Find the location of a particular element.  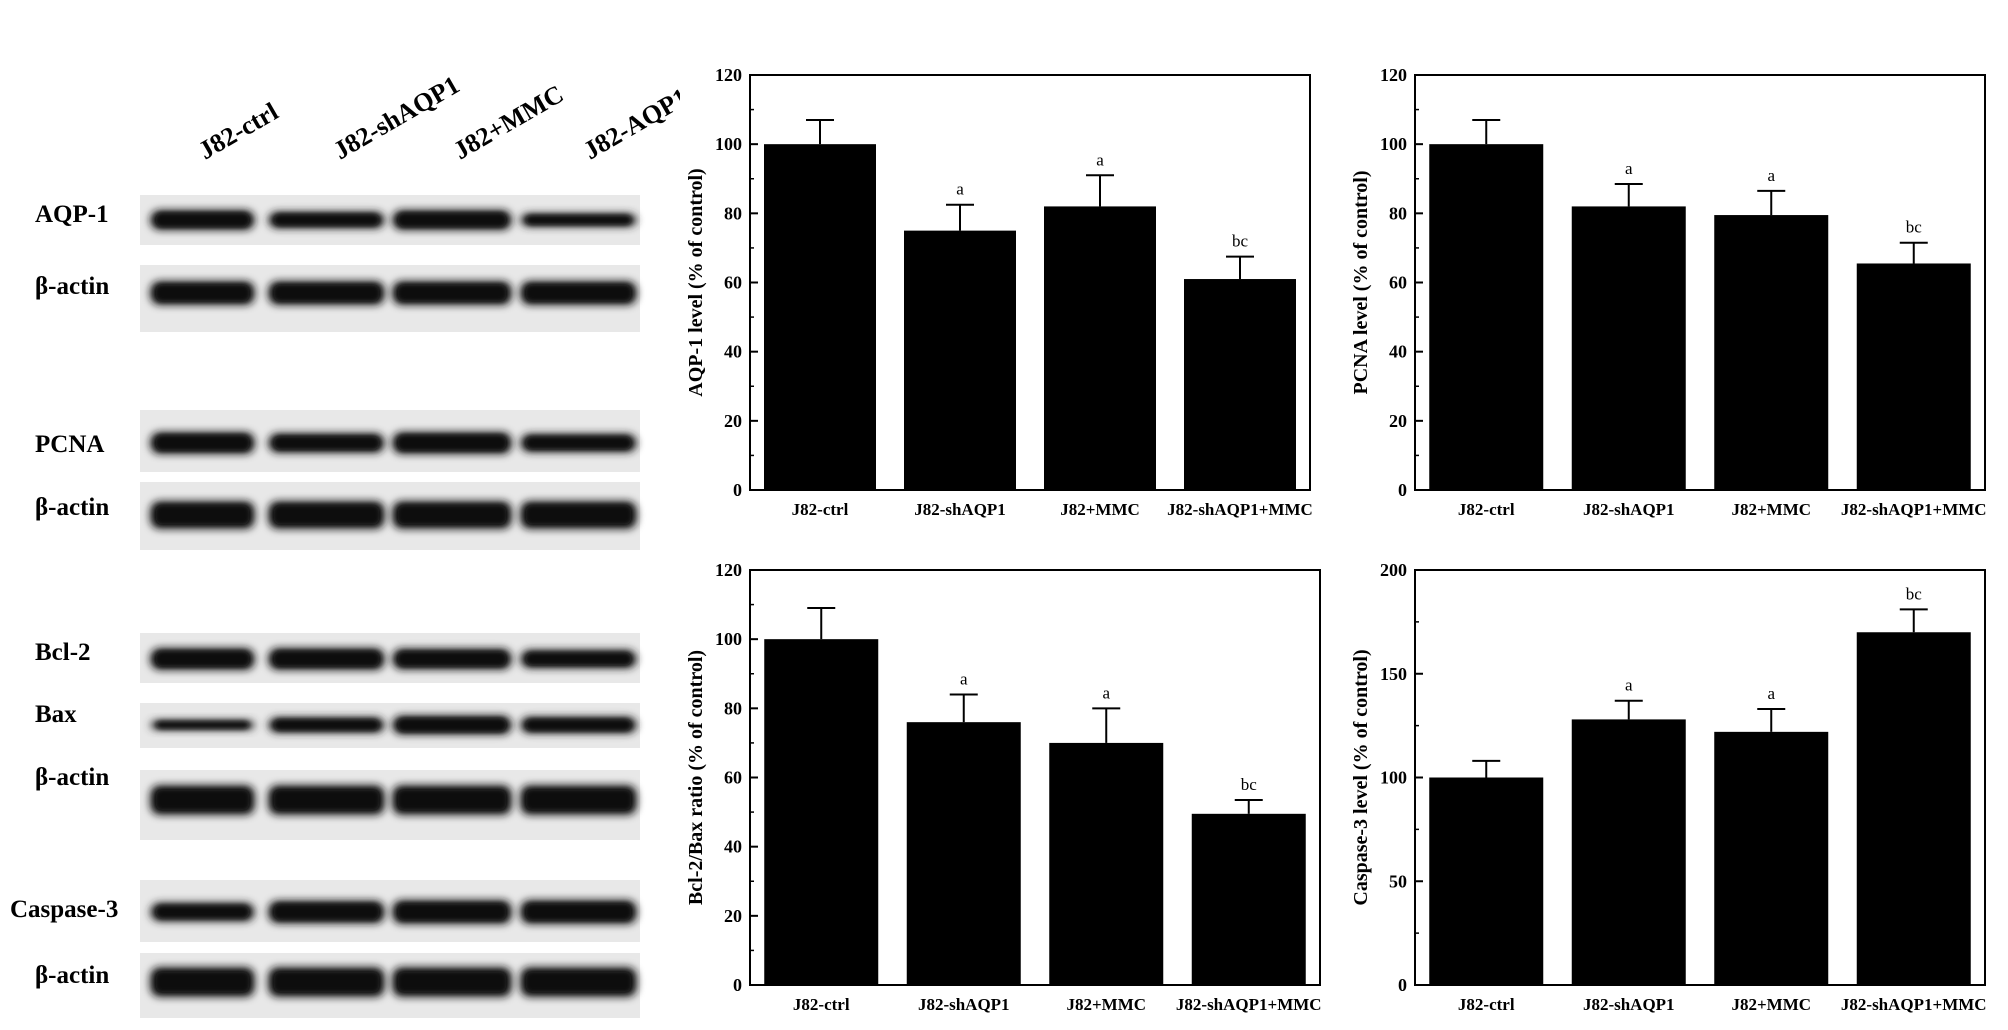

lane-label: J82-ctrl is located at coordinates (239, 131).